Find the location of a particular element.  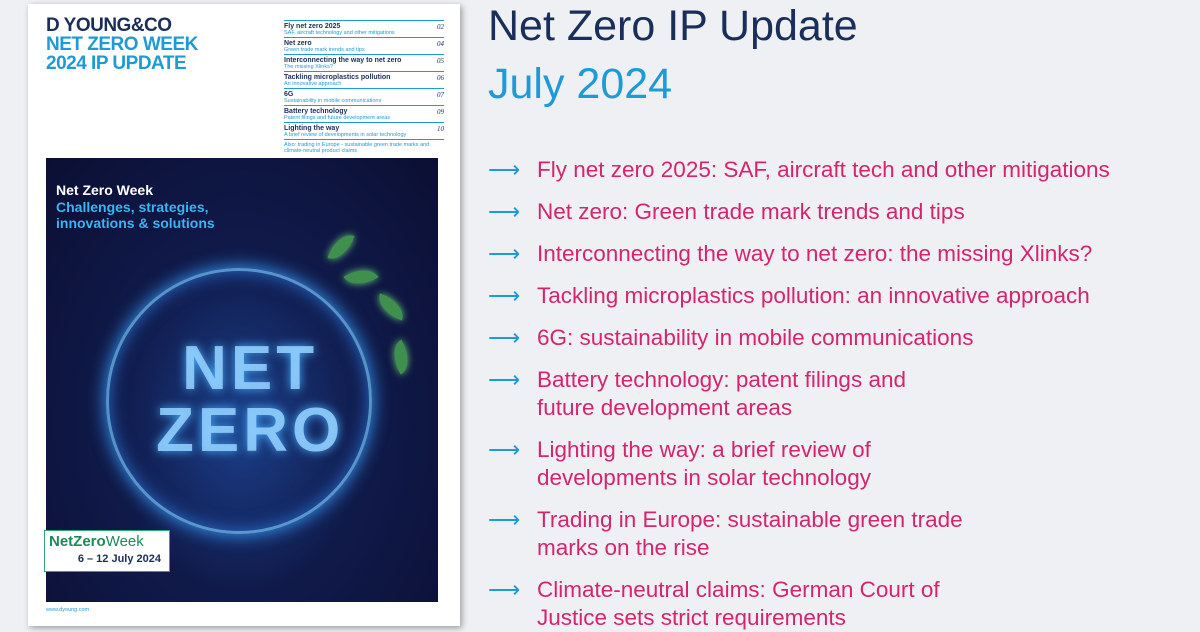

cover-brand: D YOUNG&CO NET ZERO WEEK 2024 IP UPDATE is located at coordinates (122, 44).